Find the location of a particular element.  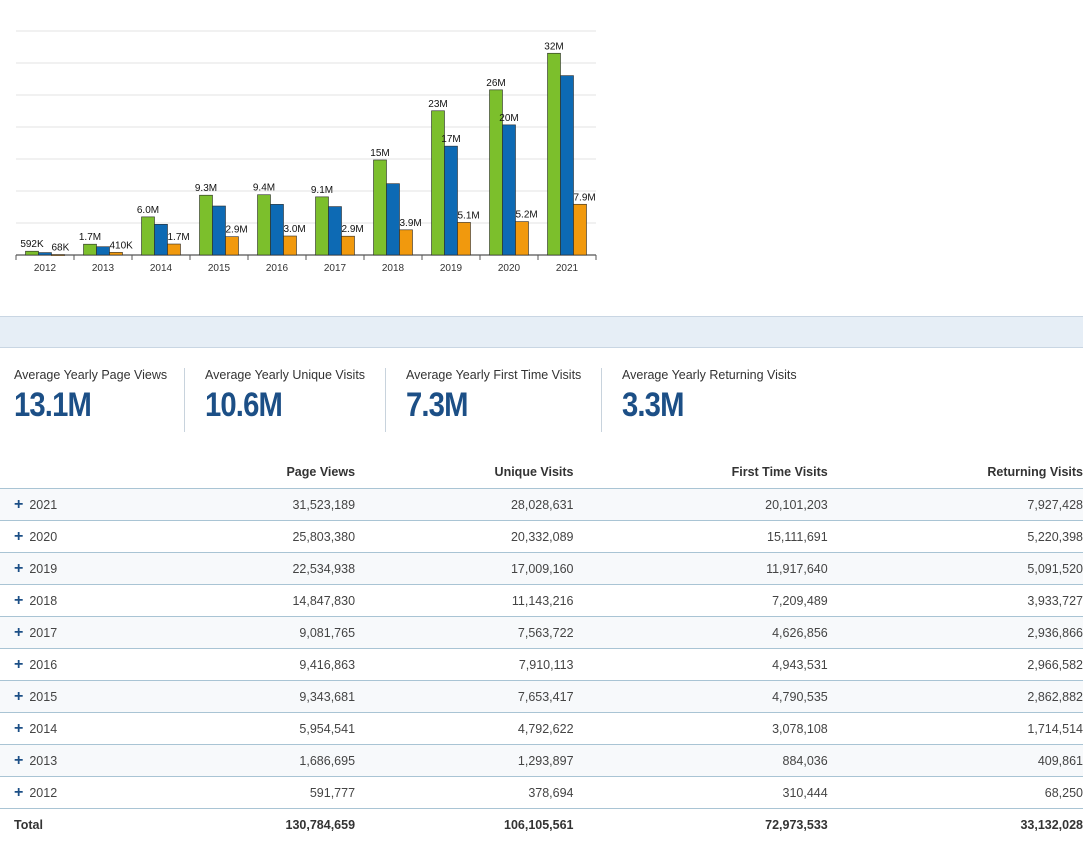

total-first-time-visits: 72,973,533 is located at coordinates (700, 824).